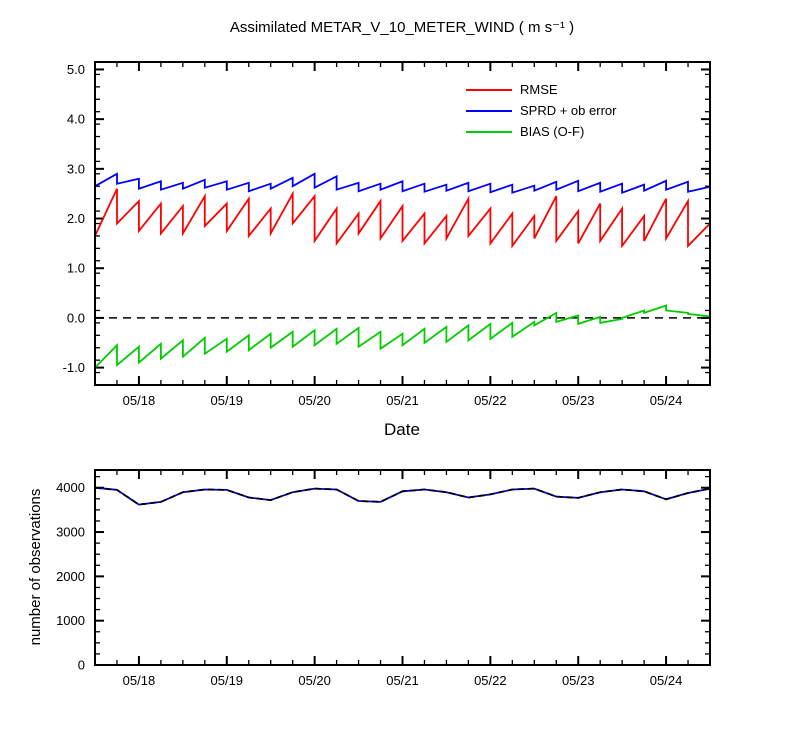  What do you see at coordinates (76, 317) in the screenshot?
I see `y-tick-label: 0.0` at bounding box center [76, 317].